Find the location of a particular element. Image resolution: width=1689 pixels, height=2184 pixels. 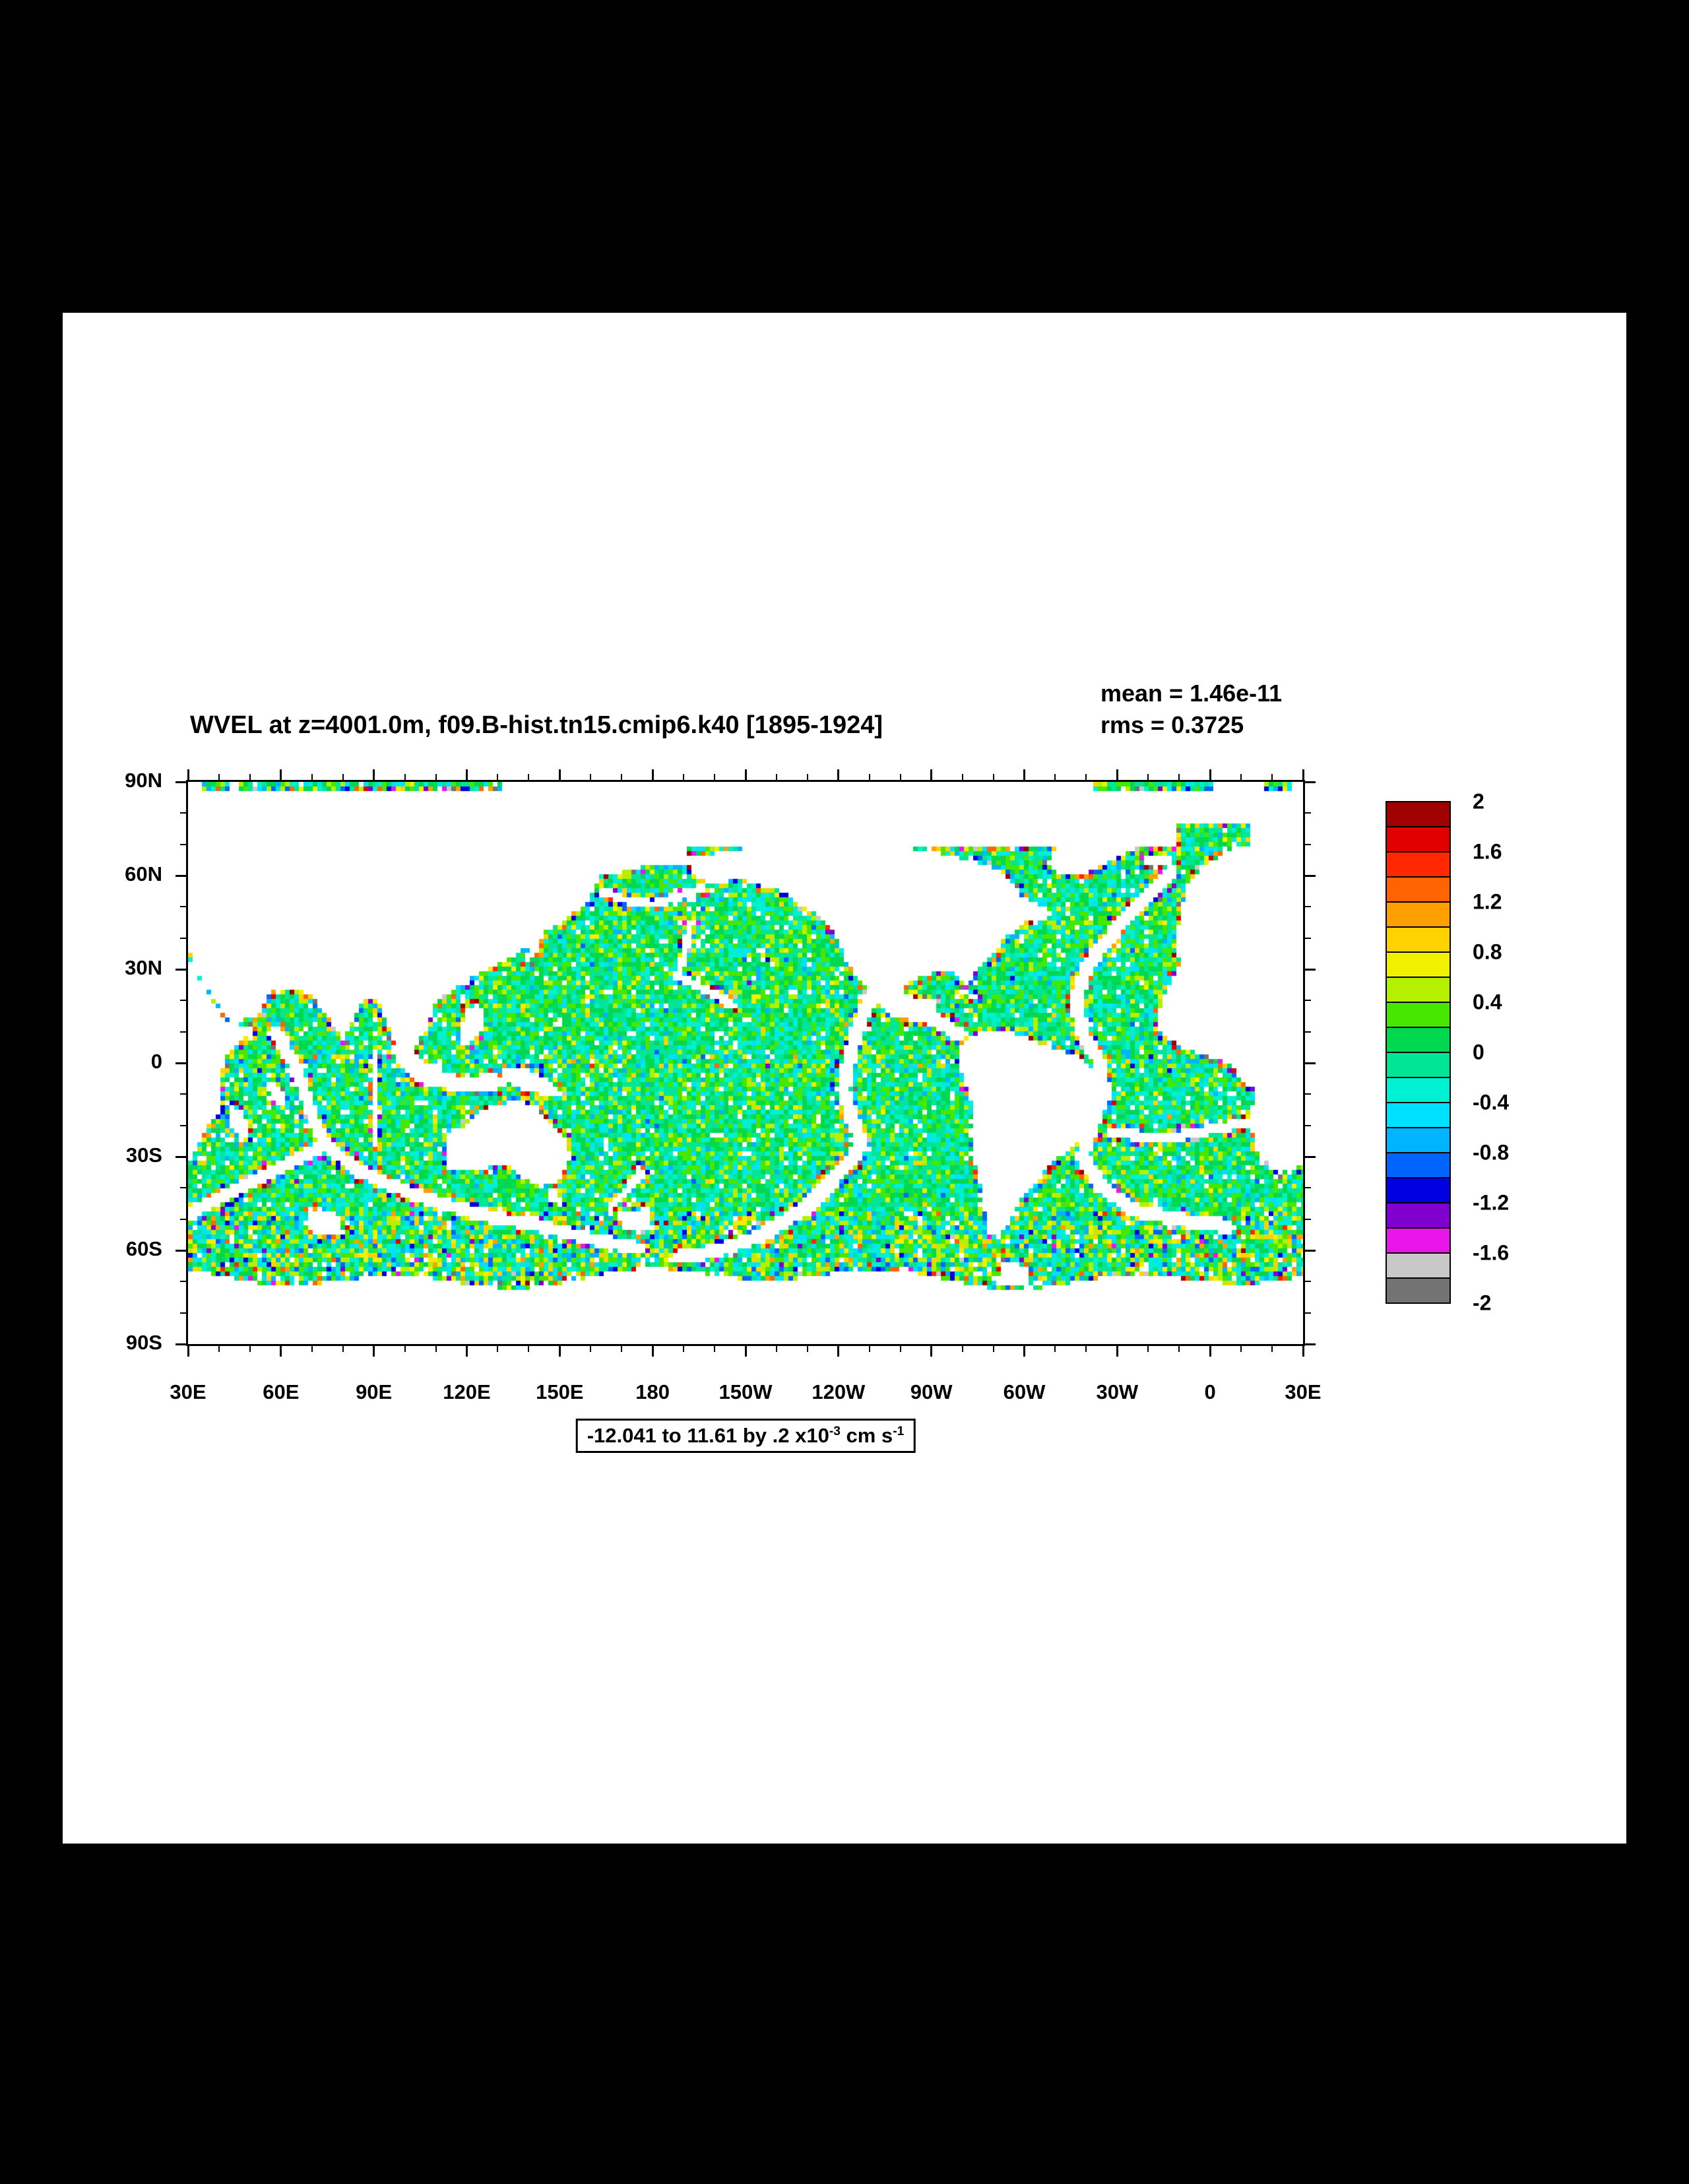

range-label-text: -12.041 to 11.61 by .2 x10 is located at coordinates (708, 1435).